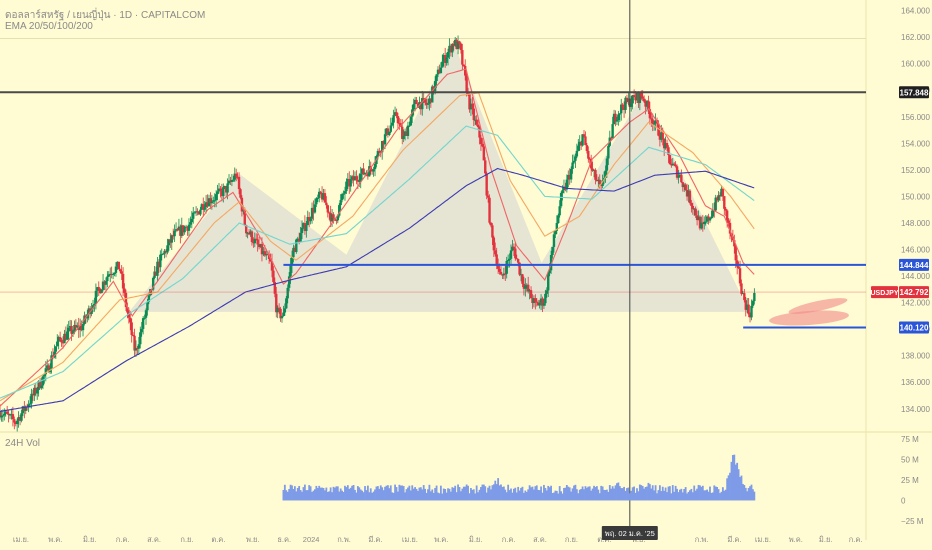 This screenshot has width=932, height=550. What do you see at coordinates (915, 356) in the screenshot?
I see `price-tick-label: 138.000` at bounding box center [915, 356].